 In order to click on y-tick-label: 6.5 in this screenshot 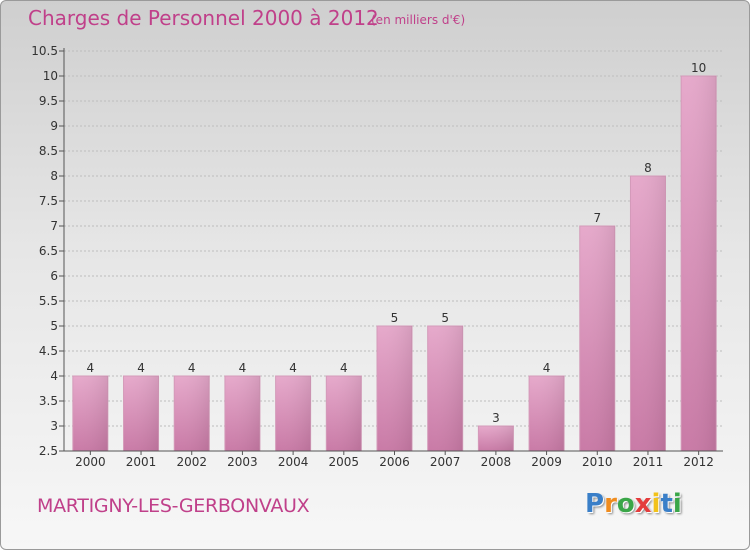, I will do `click(48, 251)`.